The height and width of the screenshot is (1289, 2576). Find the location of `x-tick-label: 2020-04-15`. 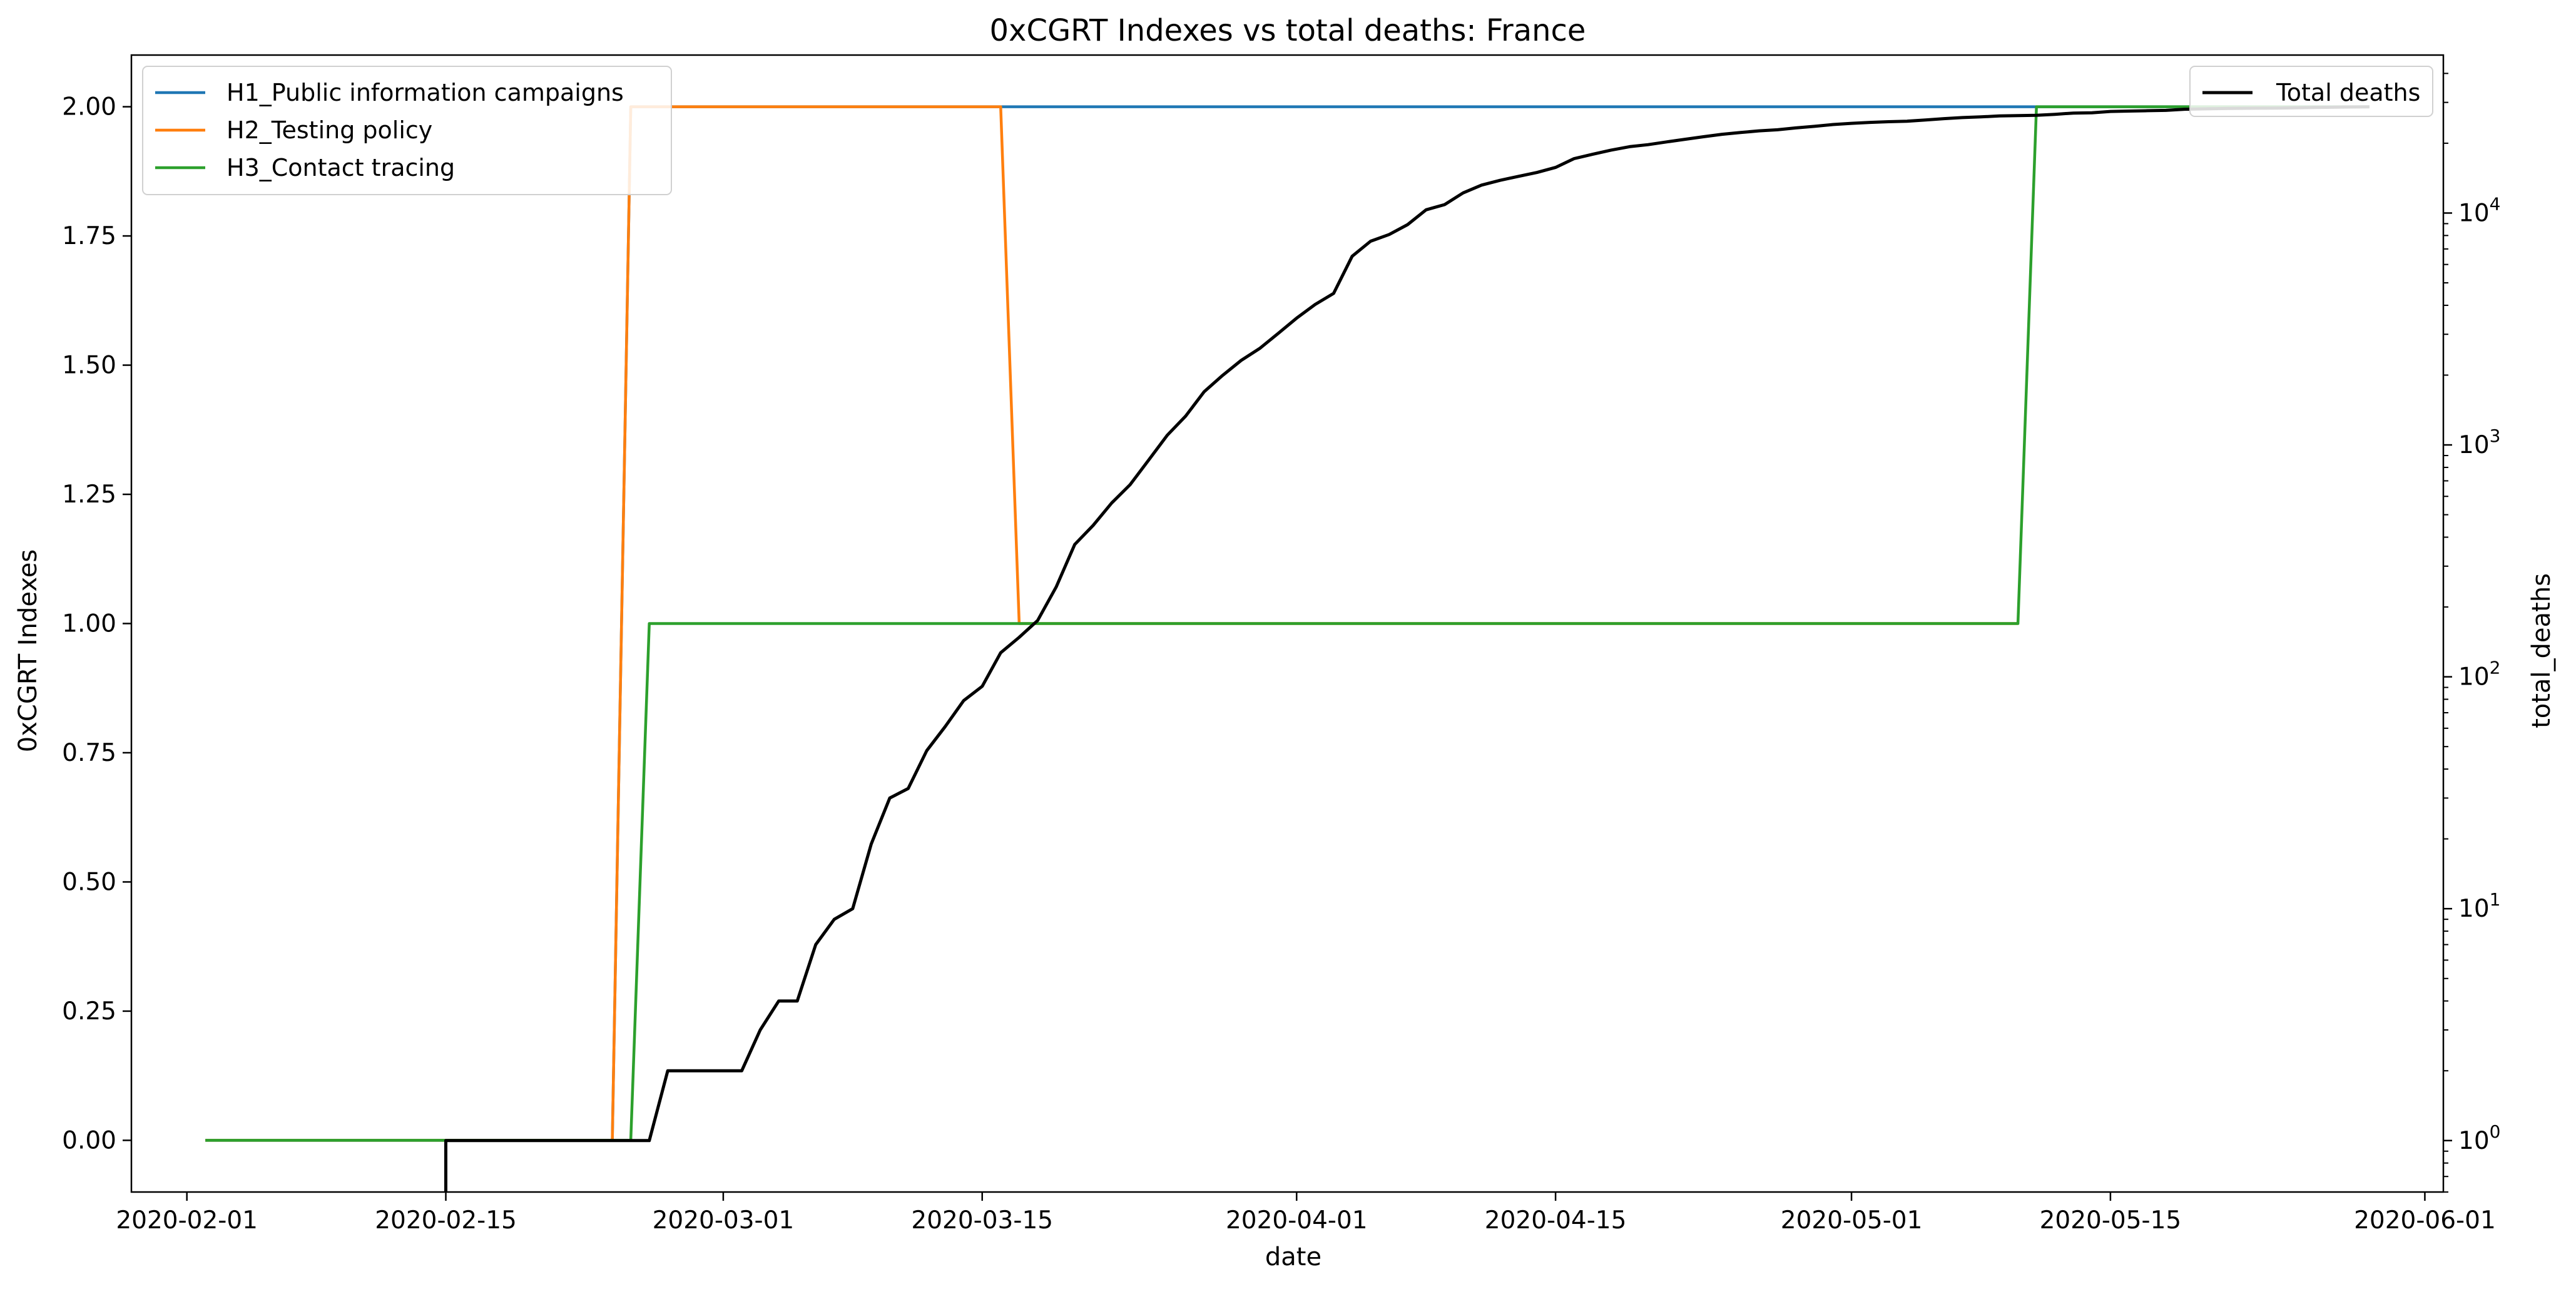

x-tick-label: 2020-04-15 is located at coordinates (1556, 1220).